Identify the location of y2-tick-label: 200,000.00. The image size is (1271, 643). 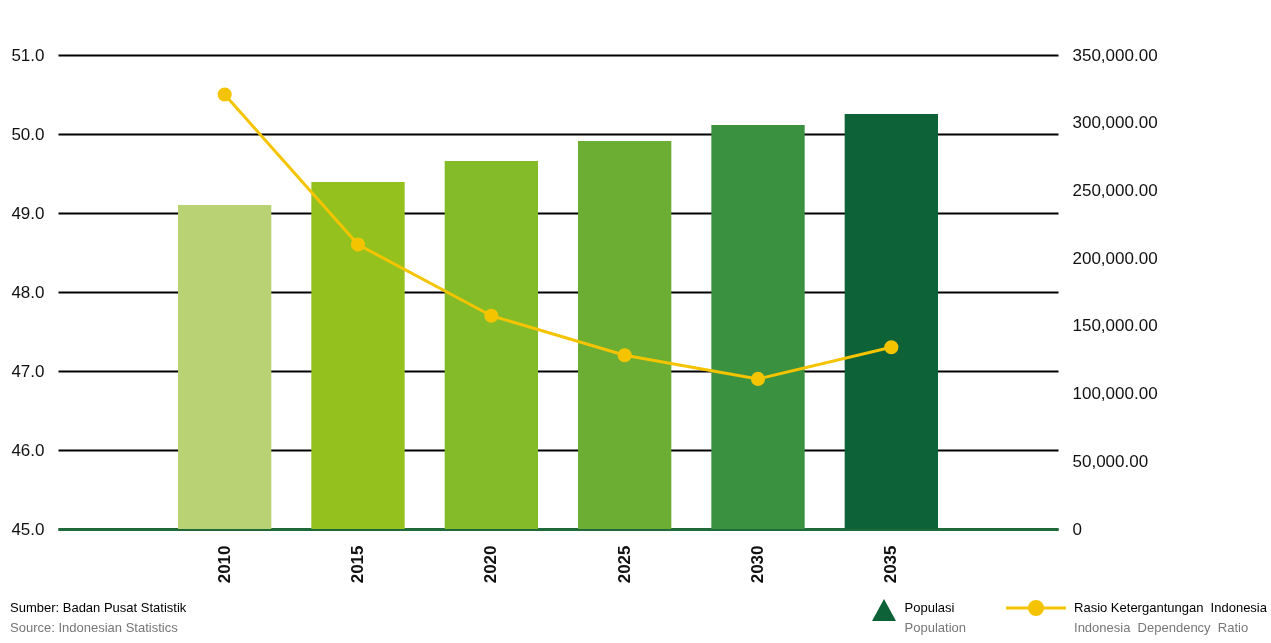
(1115, 258).